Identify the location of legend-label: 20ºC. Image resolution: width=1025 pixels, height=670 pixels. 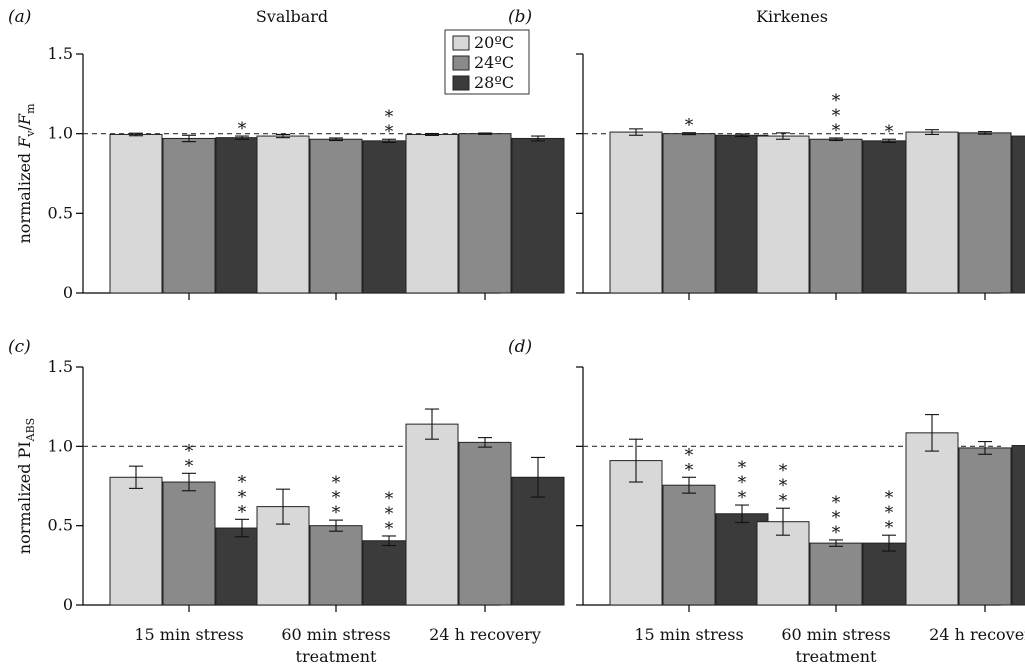
(494, 42).